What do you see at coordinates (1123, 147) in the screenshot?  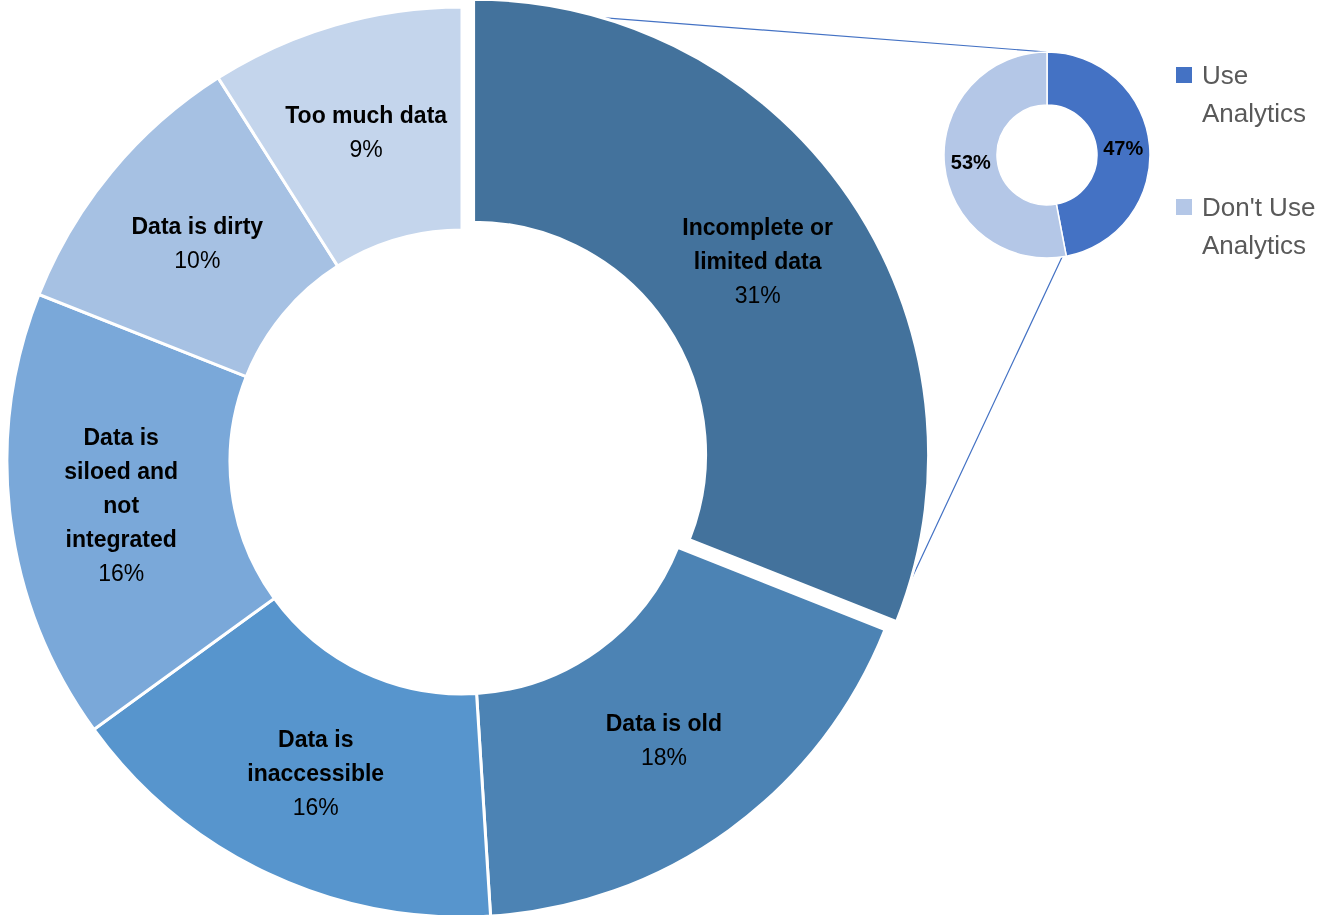 I see `data-label: 47%` at bounding box center [1123, 147].